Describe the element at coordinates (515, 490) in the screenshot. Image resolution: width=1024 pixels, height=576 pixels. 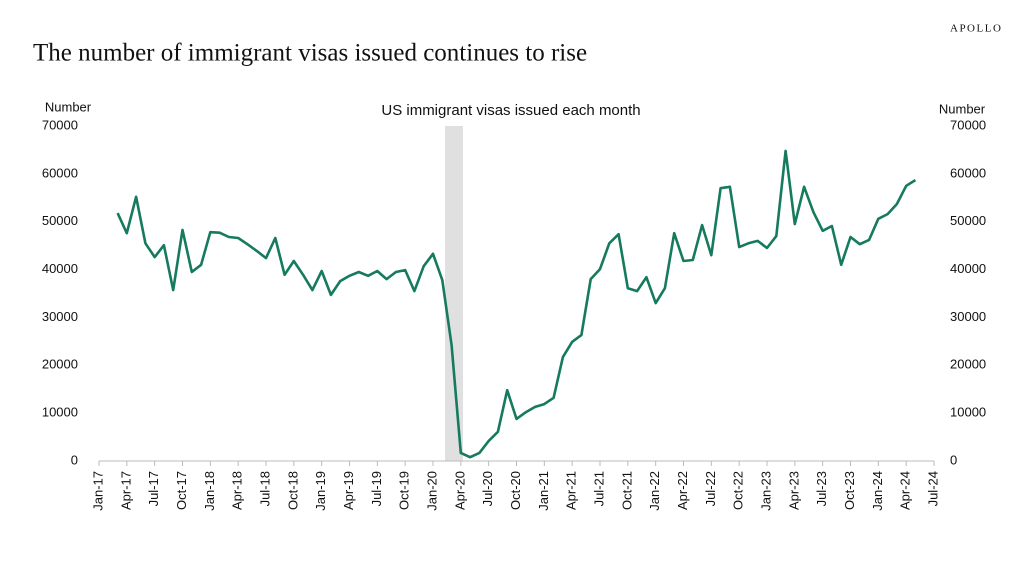
I see `x-tick-label: Oct-20` at that location.